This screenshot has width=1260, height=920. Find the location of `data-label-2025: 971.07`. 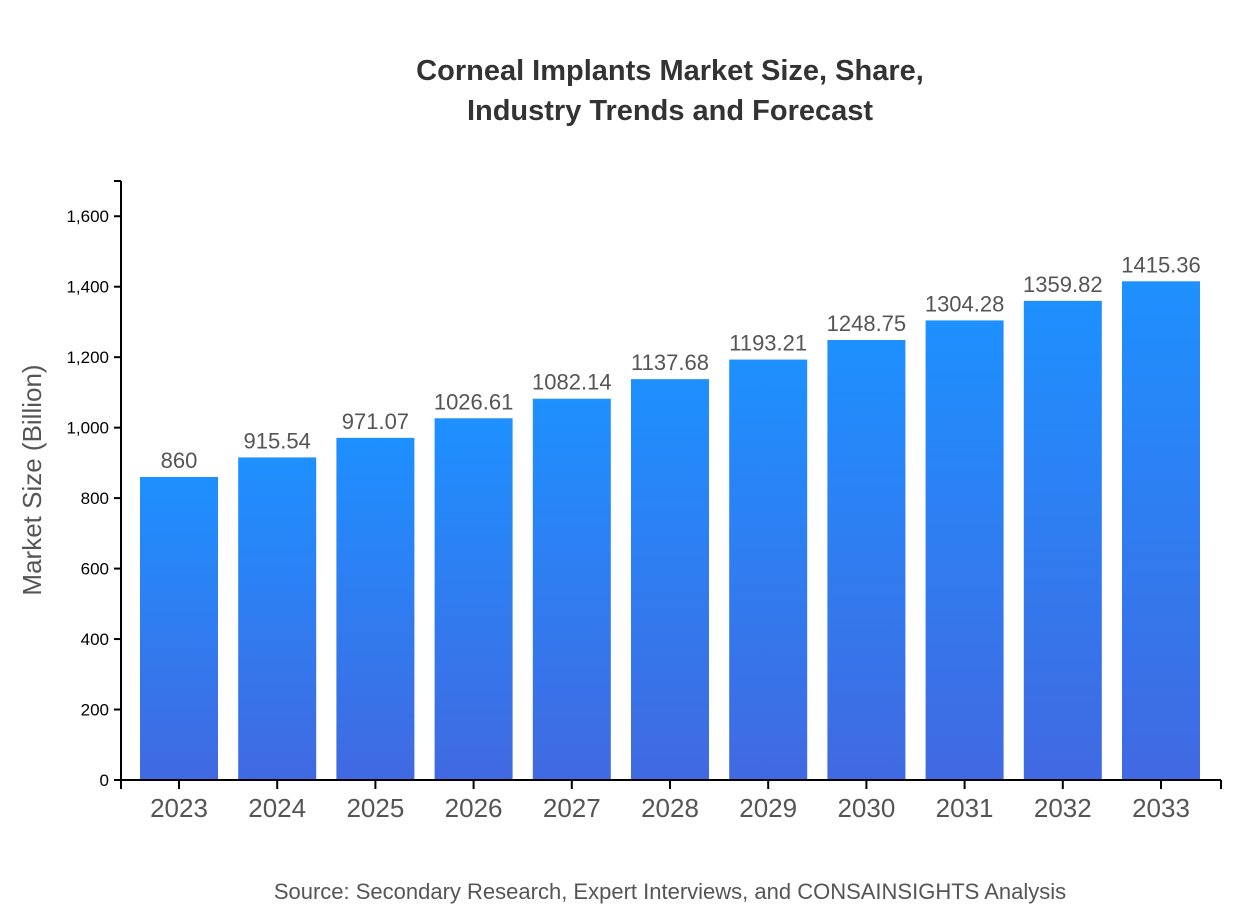

data-label-2025: 971.07 is located at coordinates (375, 421).